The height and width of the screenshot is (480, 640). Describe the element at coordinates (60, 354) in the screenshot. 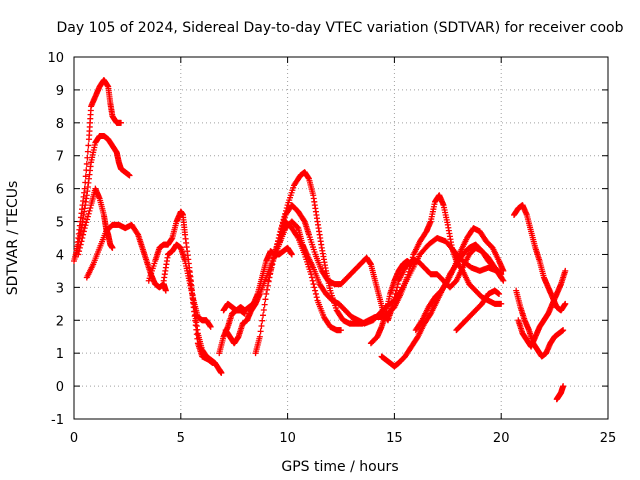

I see `y-tick-label: 1` at that location.